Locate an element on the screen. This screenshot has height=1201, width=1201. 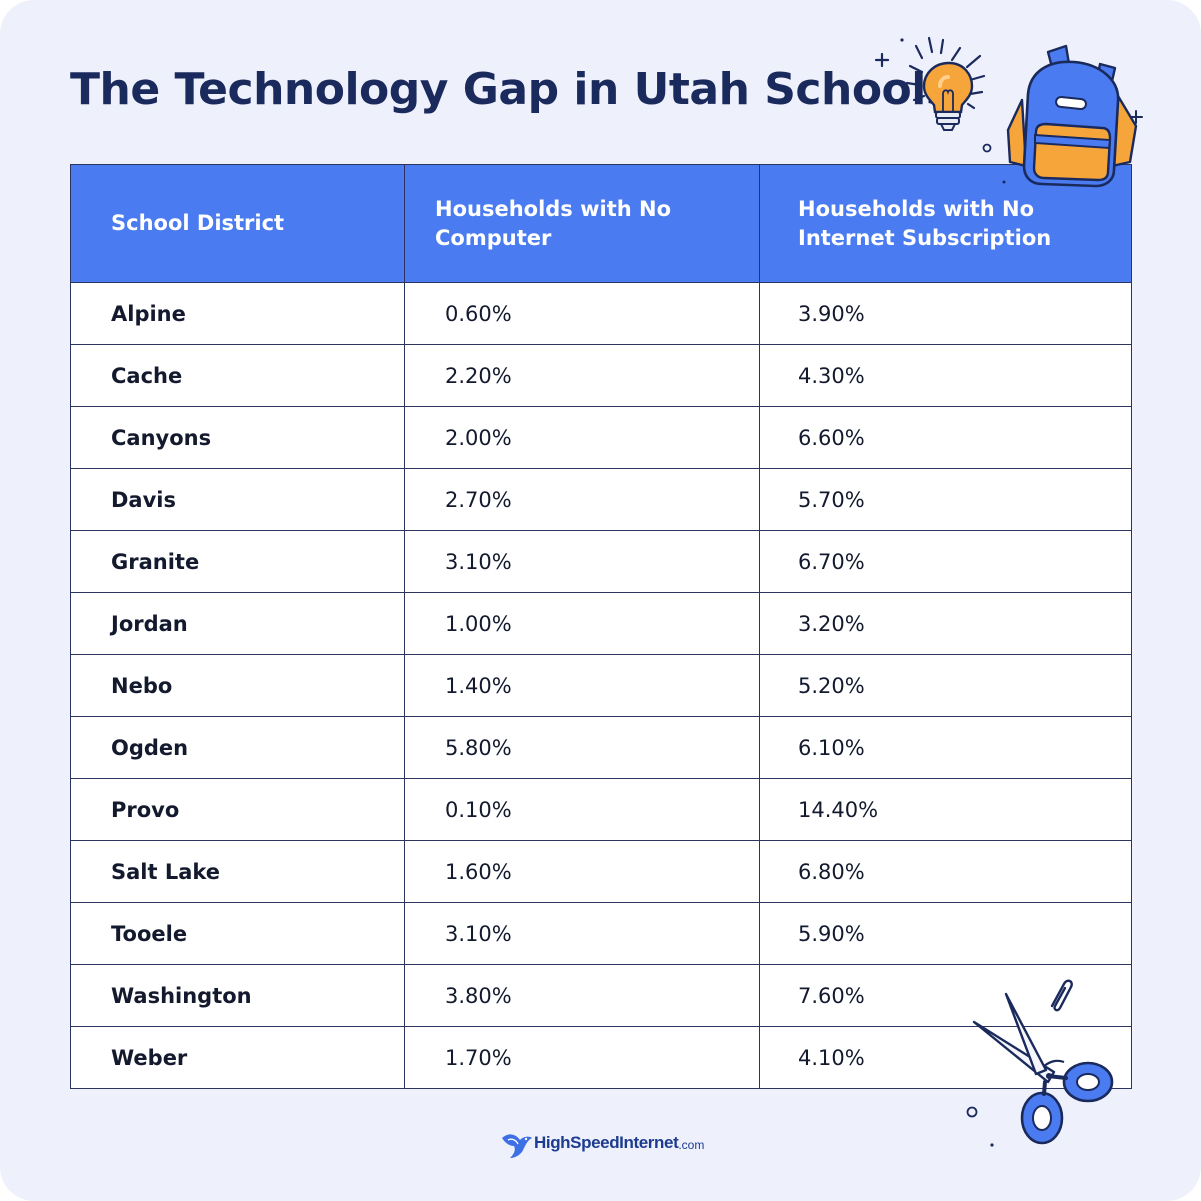
no-computer-cell: 0.60% is located at coordinates (582, 313).